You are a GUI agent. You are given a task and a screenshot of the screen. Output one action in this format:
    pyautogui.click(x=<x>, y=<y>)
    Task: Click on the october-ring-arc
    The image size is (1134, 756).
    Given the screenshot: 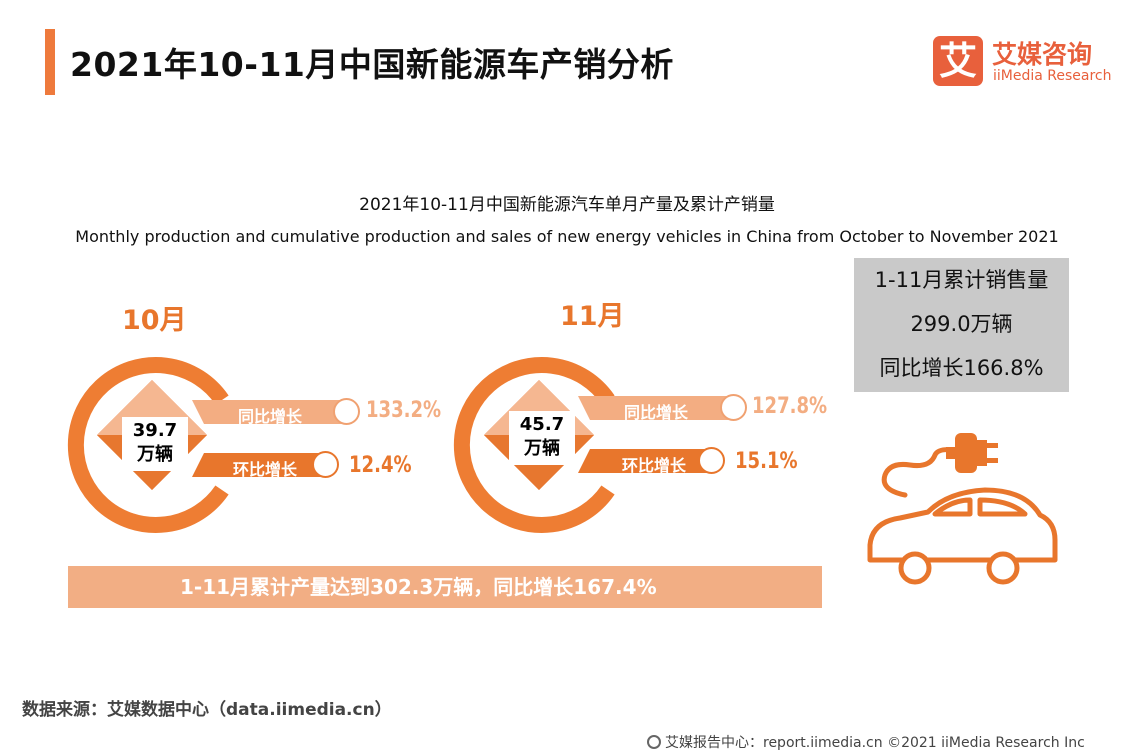 What is the action you would take?
    pyautogui.click(x=148, y=445)
    